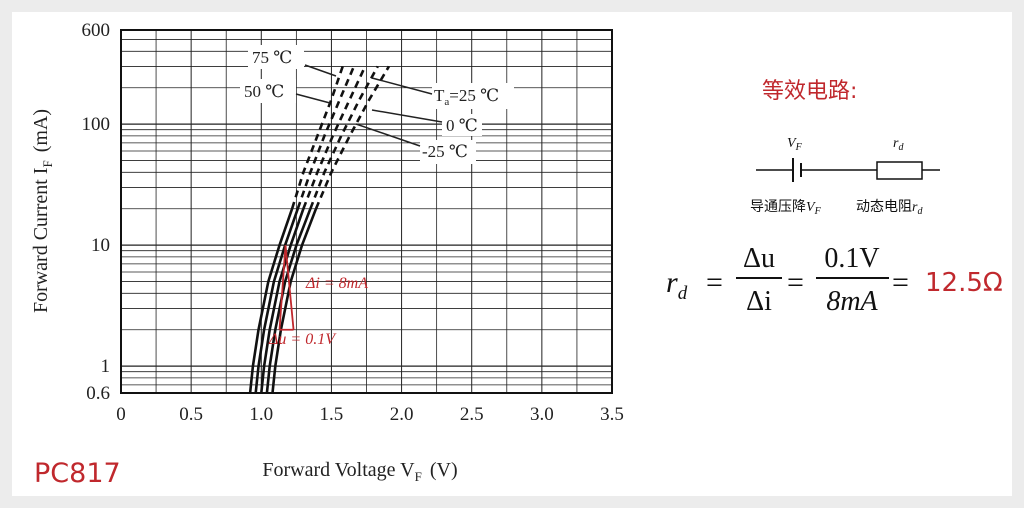  I want to click on y-tick-label: 600, so click(96, 30).